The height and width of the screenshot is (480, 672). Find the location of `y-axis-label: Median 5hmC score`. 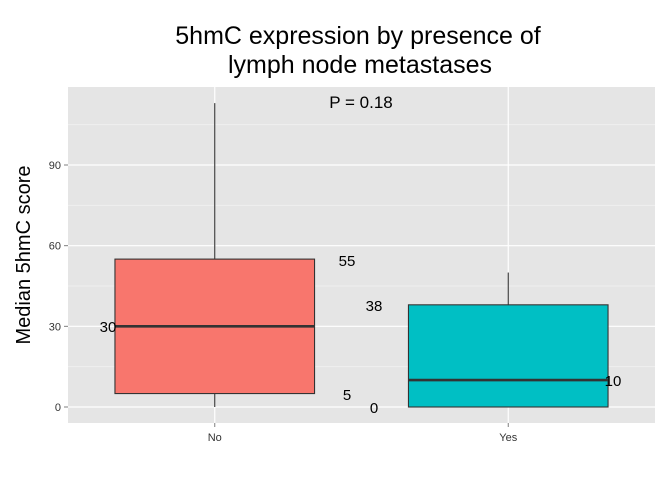

y-axis-label: Median 5hmC score is located at coordinates (24, 255).